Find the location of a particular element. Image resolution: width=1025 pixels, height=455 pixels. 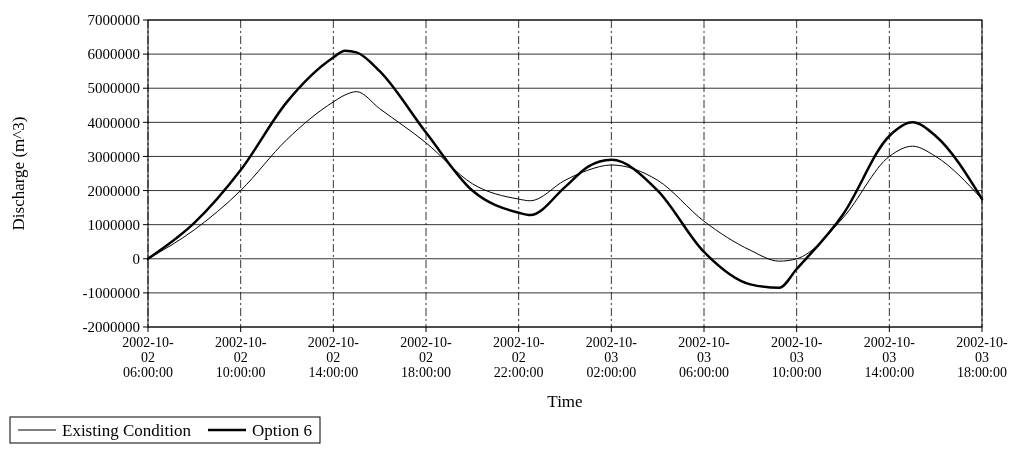

y-tick-label: 6000000 is located at coordinates (113, 54).